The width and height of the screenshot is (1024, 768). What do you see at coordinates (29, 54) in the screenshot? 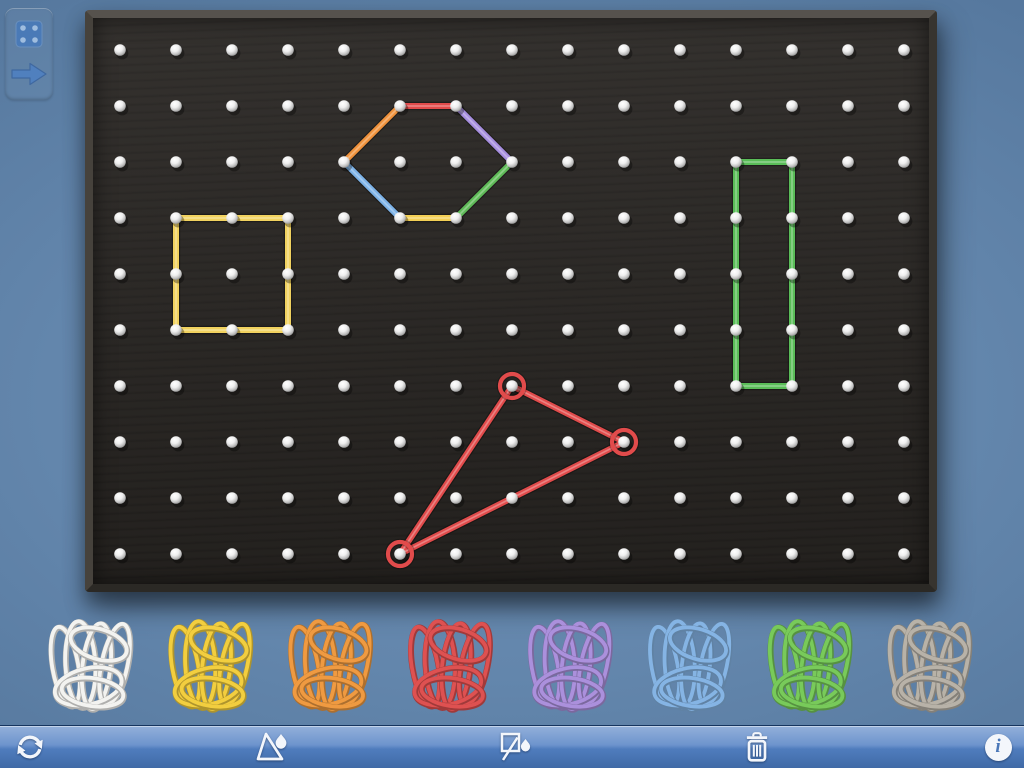
I see `board-controls-panel` at bounding box center [29, 54].